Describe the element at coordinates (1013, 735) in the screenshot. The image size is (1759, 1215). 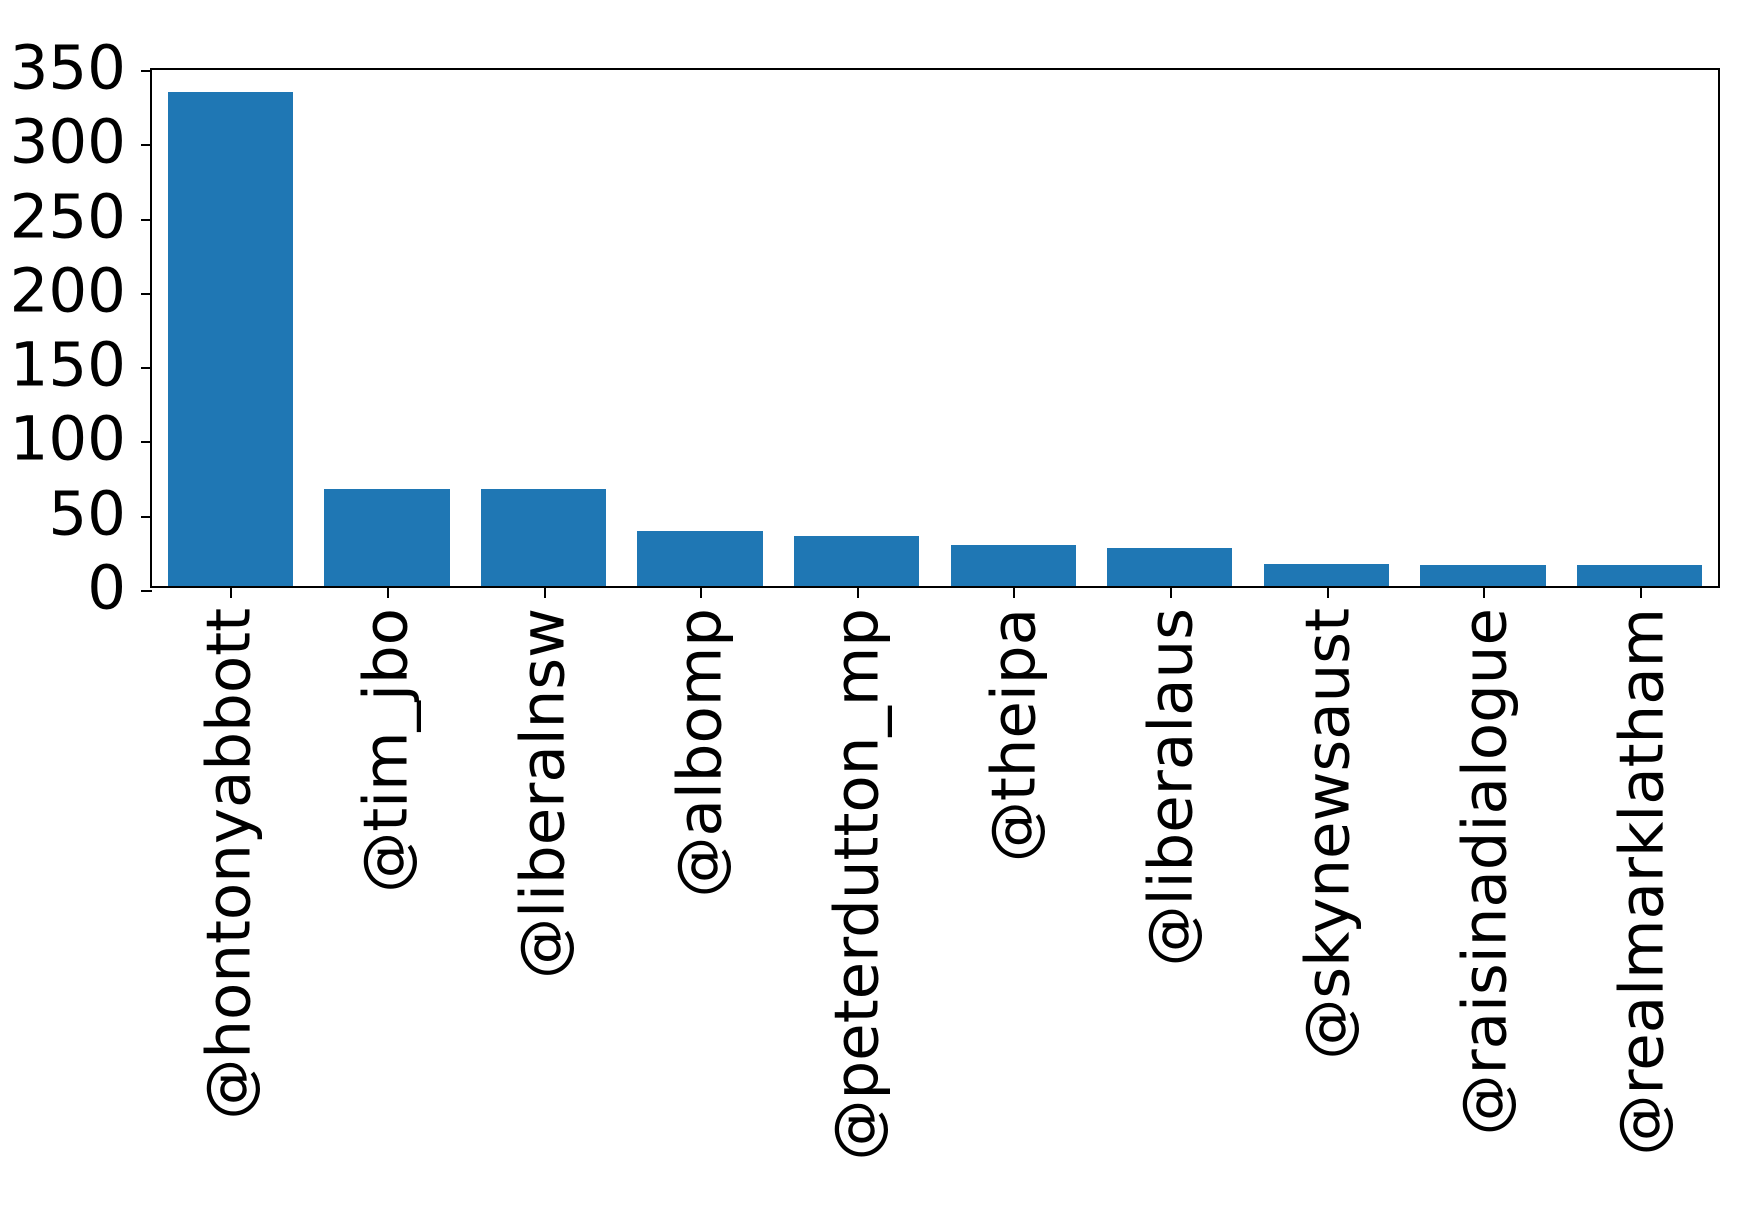
I see `x-axis-tick-label: @theipa` at that location.